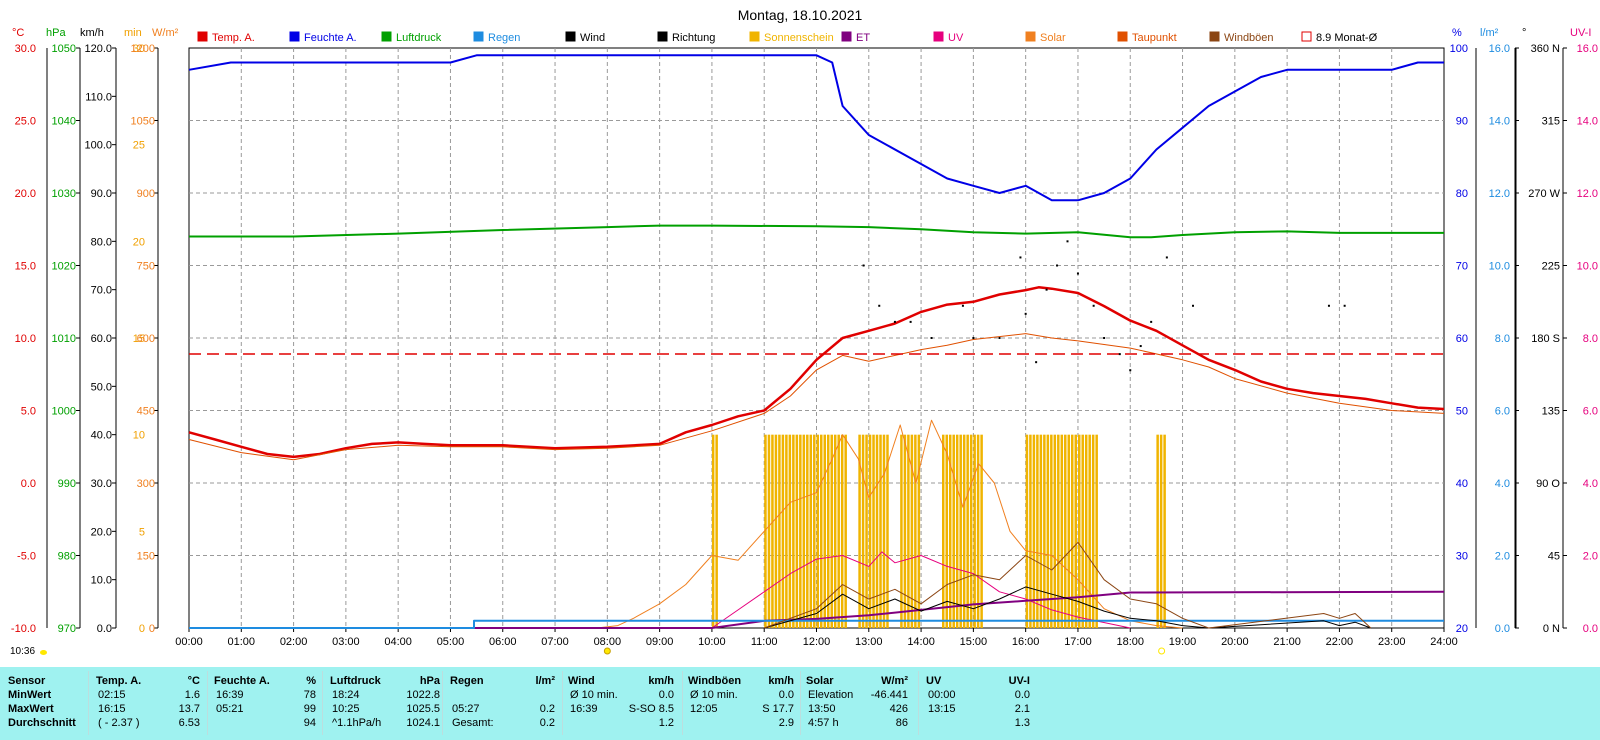  What do you see at coordinates (330, 38) in the screenshot?
I see `legend-label: Feuchte A.` at bounding box center [330, 38].